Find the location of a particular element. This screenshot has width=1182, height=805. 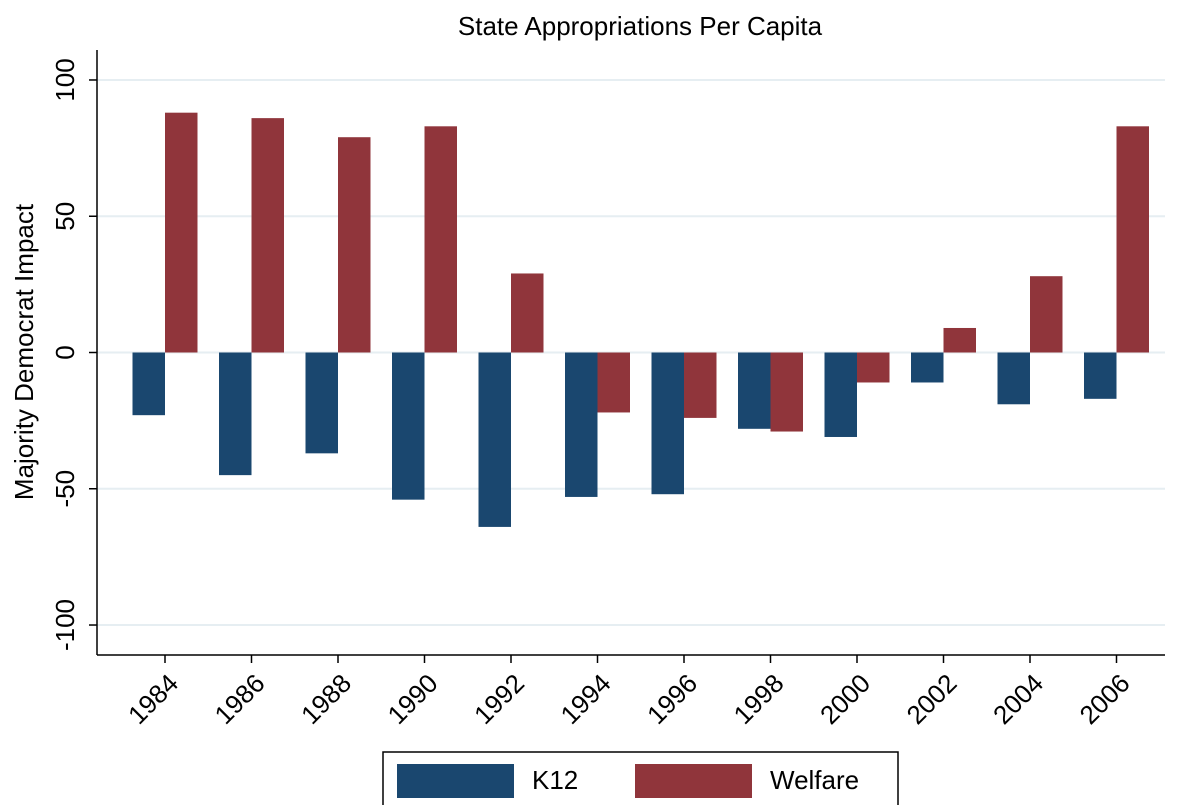

y-tick-label: 50 is located at coordinates (65, 216).